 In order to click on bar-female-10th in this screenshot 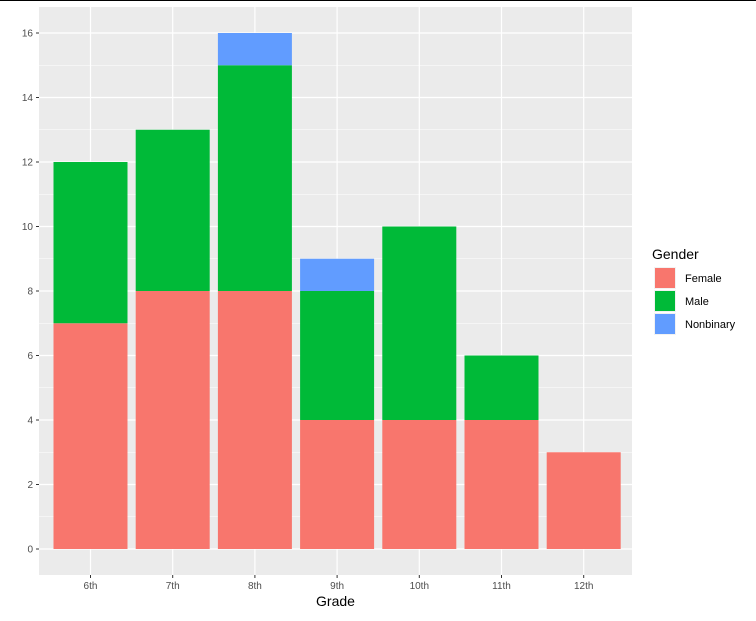, I will do `click(419, 484)`.